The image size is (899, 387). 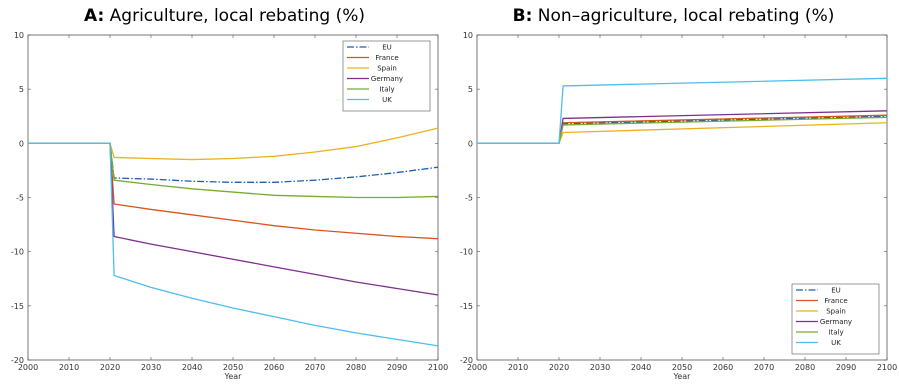 I want to click on chart-title: A: Agriculture, local rebating (%), so click(x=224, y=16).